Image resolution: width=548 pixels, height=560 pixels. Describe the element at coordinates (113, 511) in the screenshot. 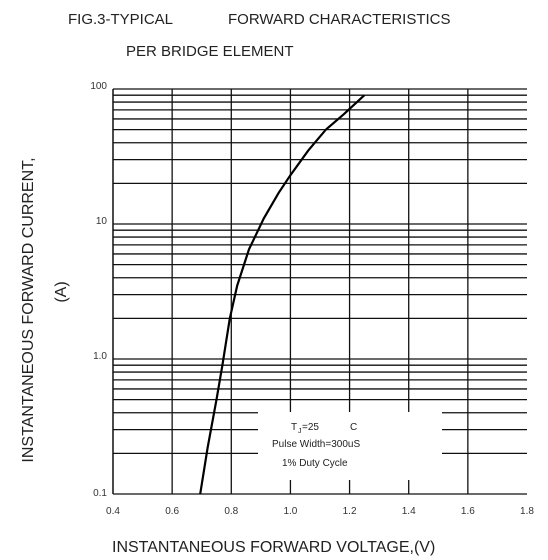

I see `x-tick-label: 0.4` at that location.